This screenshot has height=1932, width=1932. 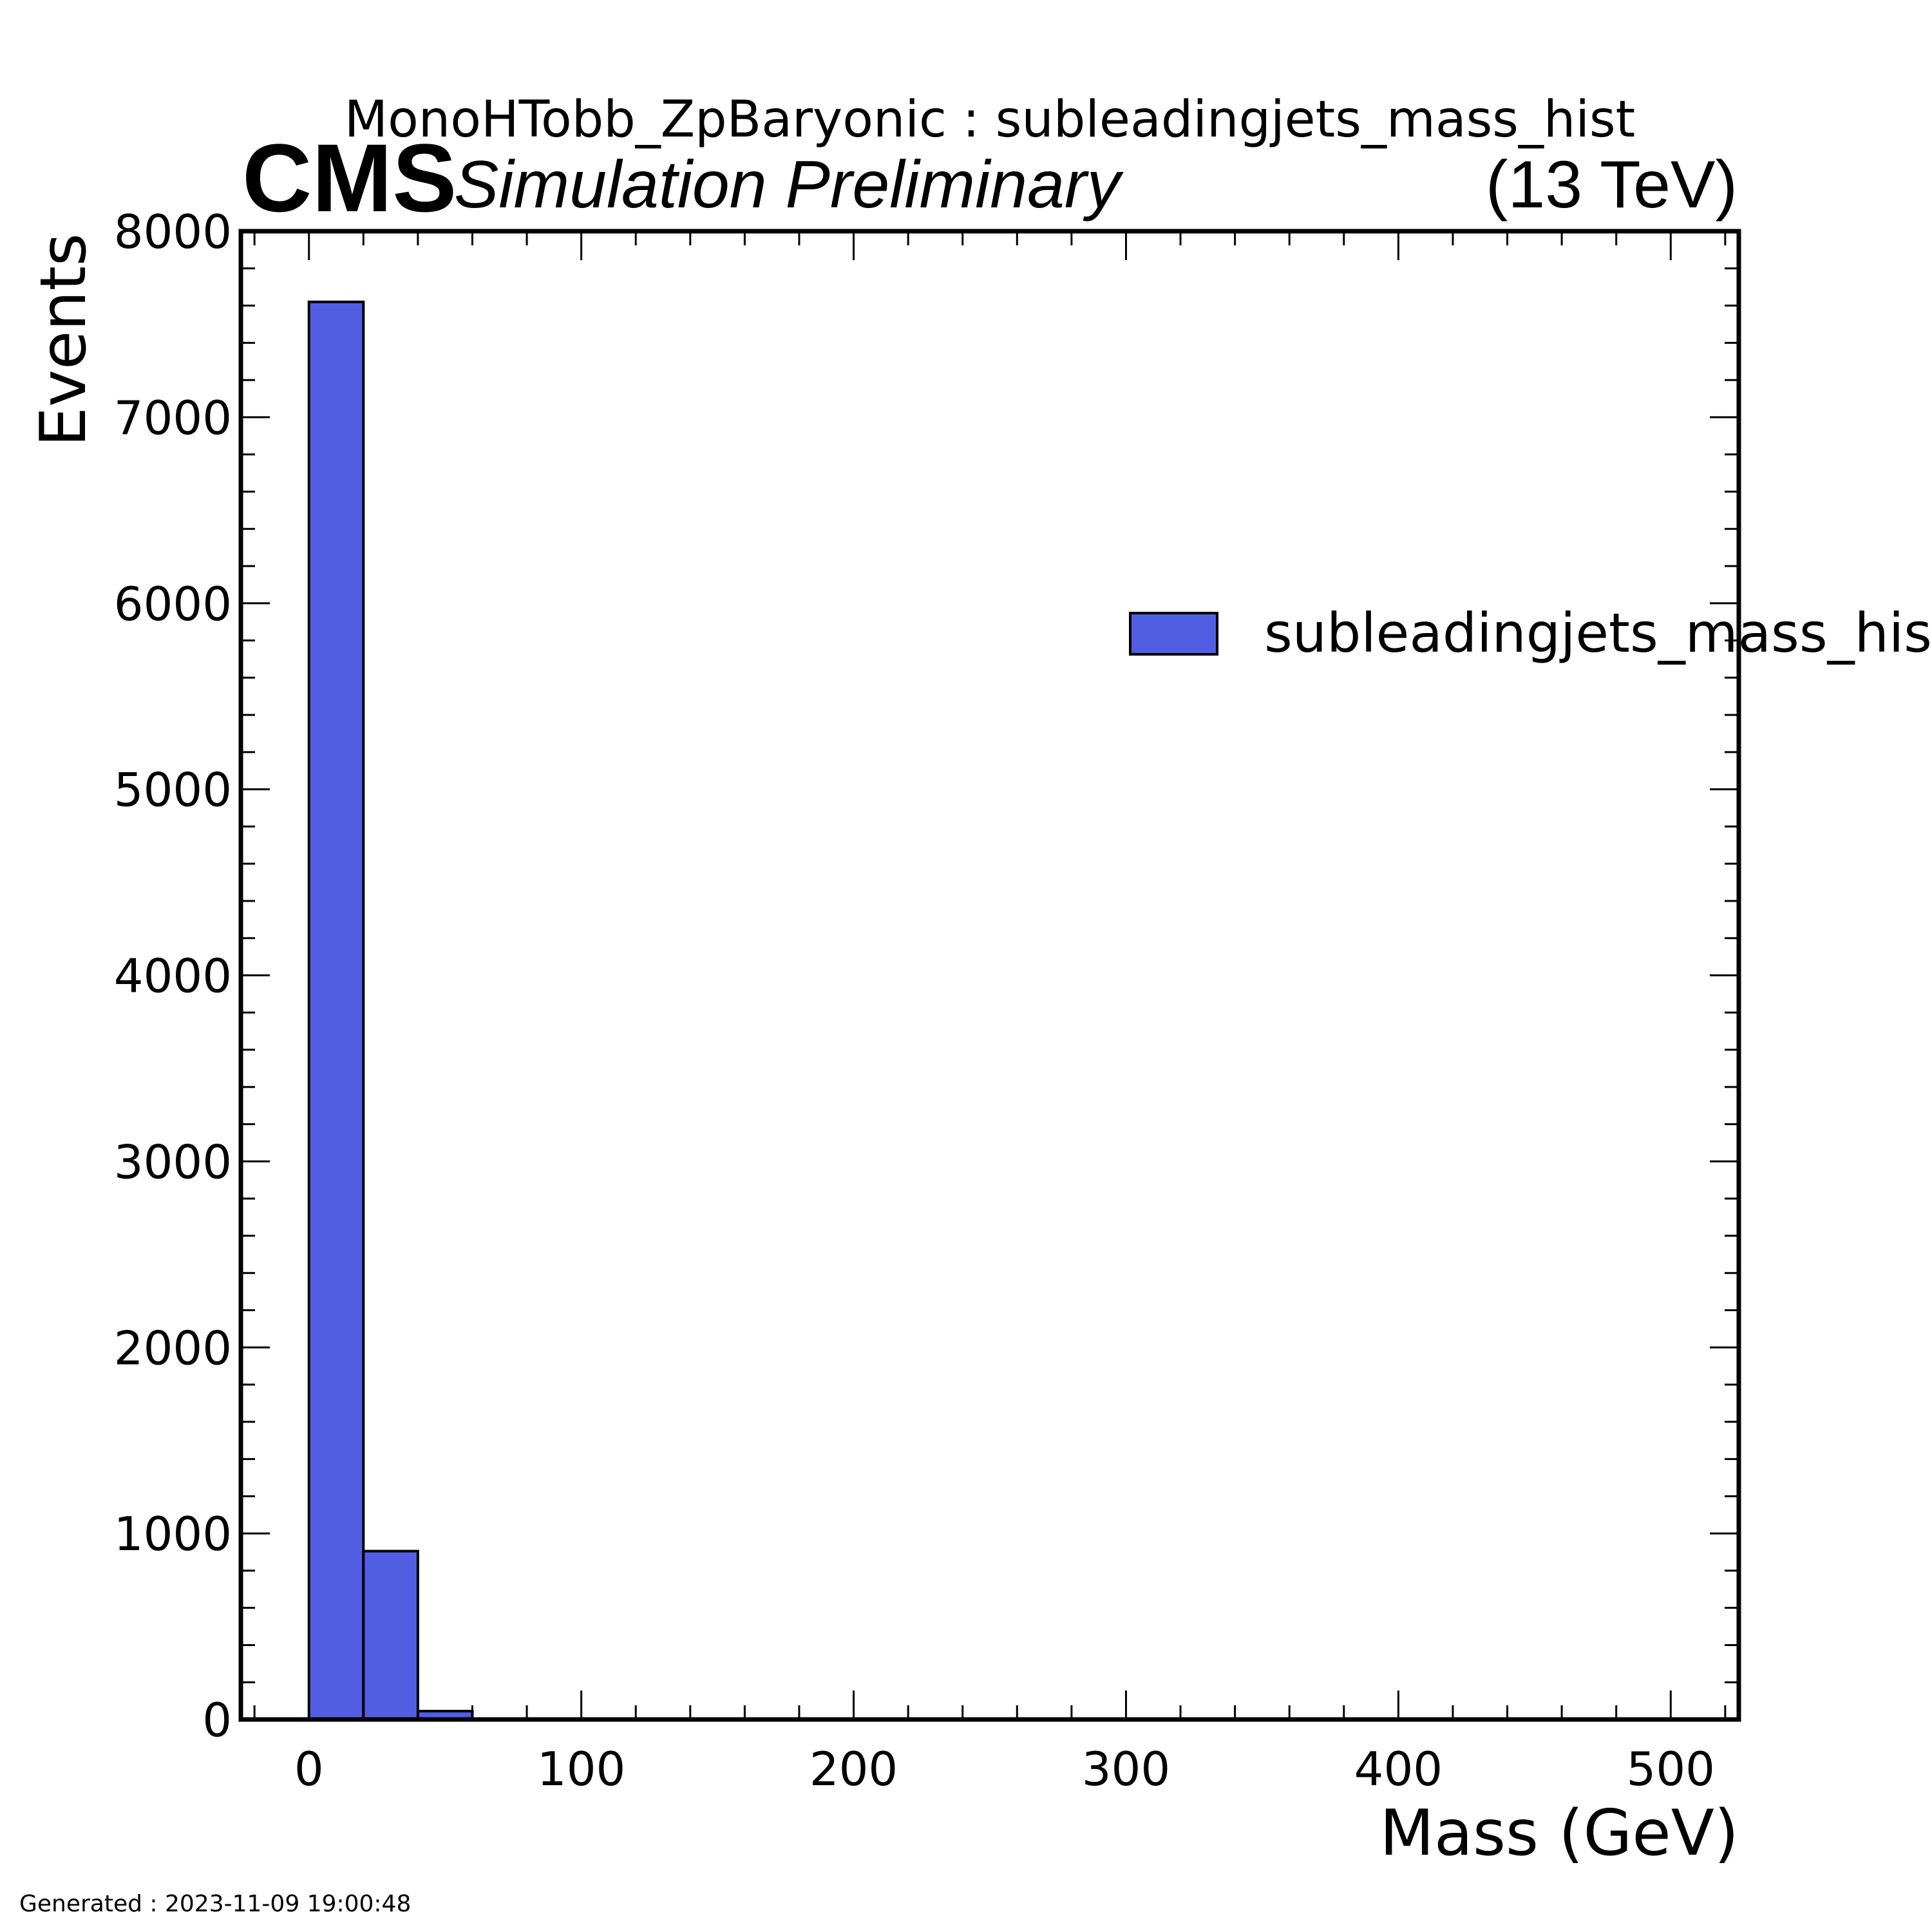 What do you see at coordinates (1671, 1769) in the screenshot?
I see `x-tick-label: 500` at bounding box center [1671, 1769].